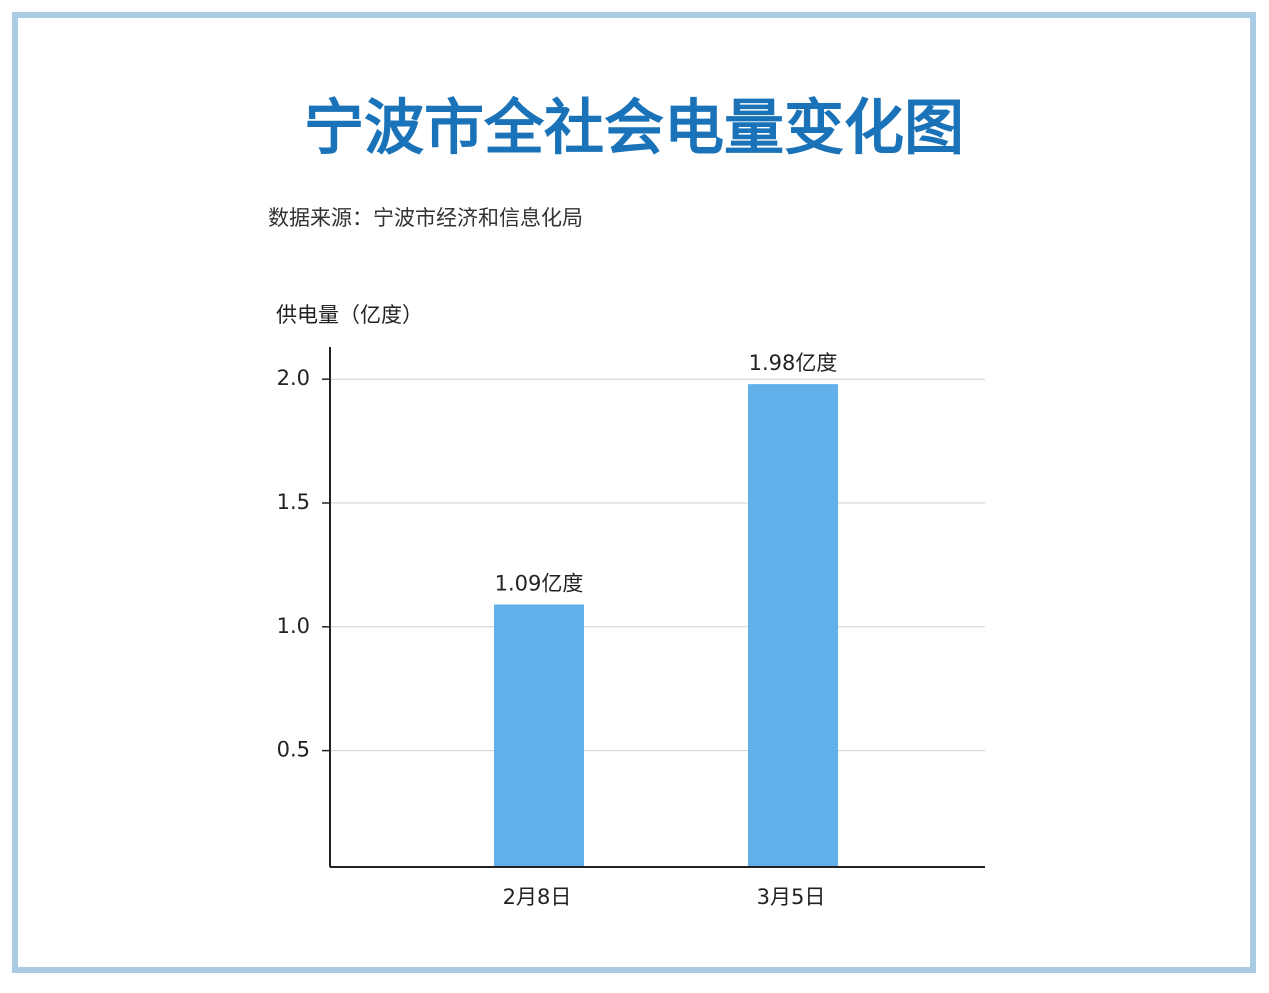  What do you see at coordinates (793, 363) in the screenshot?
I see `data-label: 1.98亿度` at bounding box center [793, 363].